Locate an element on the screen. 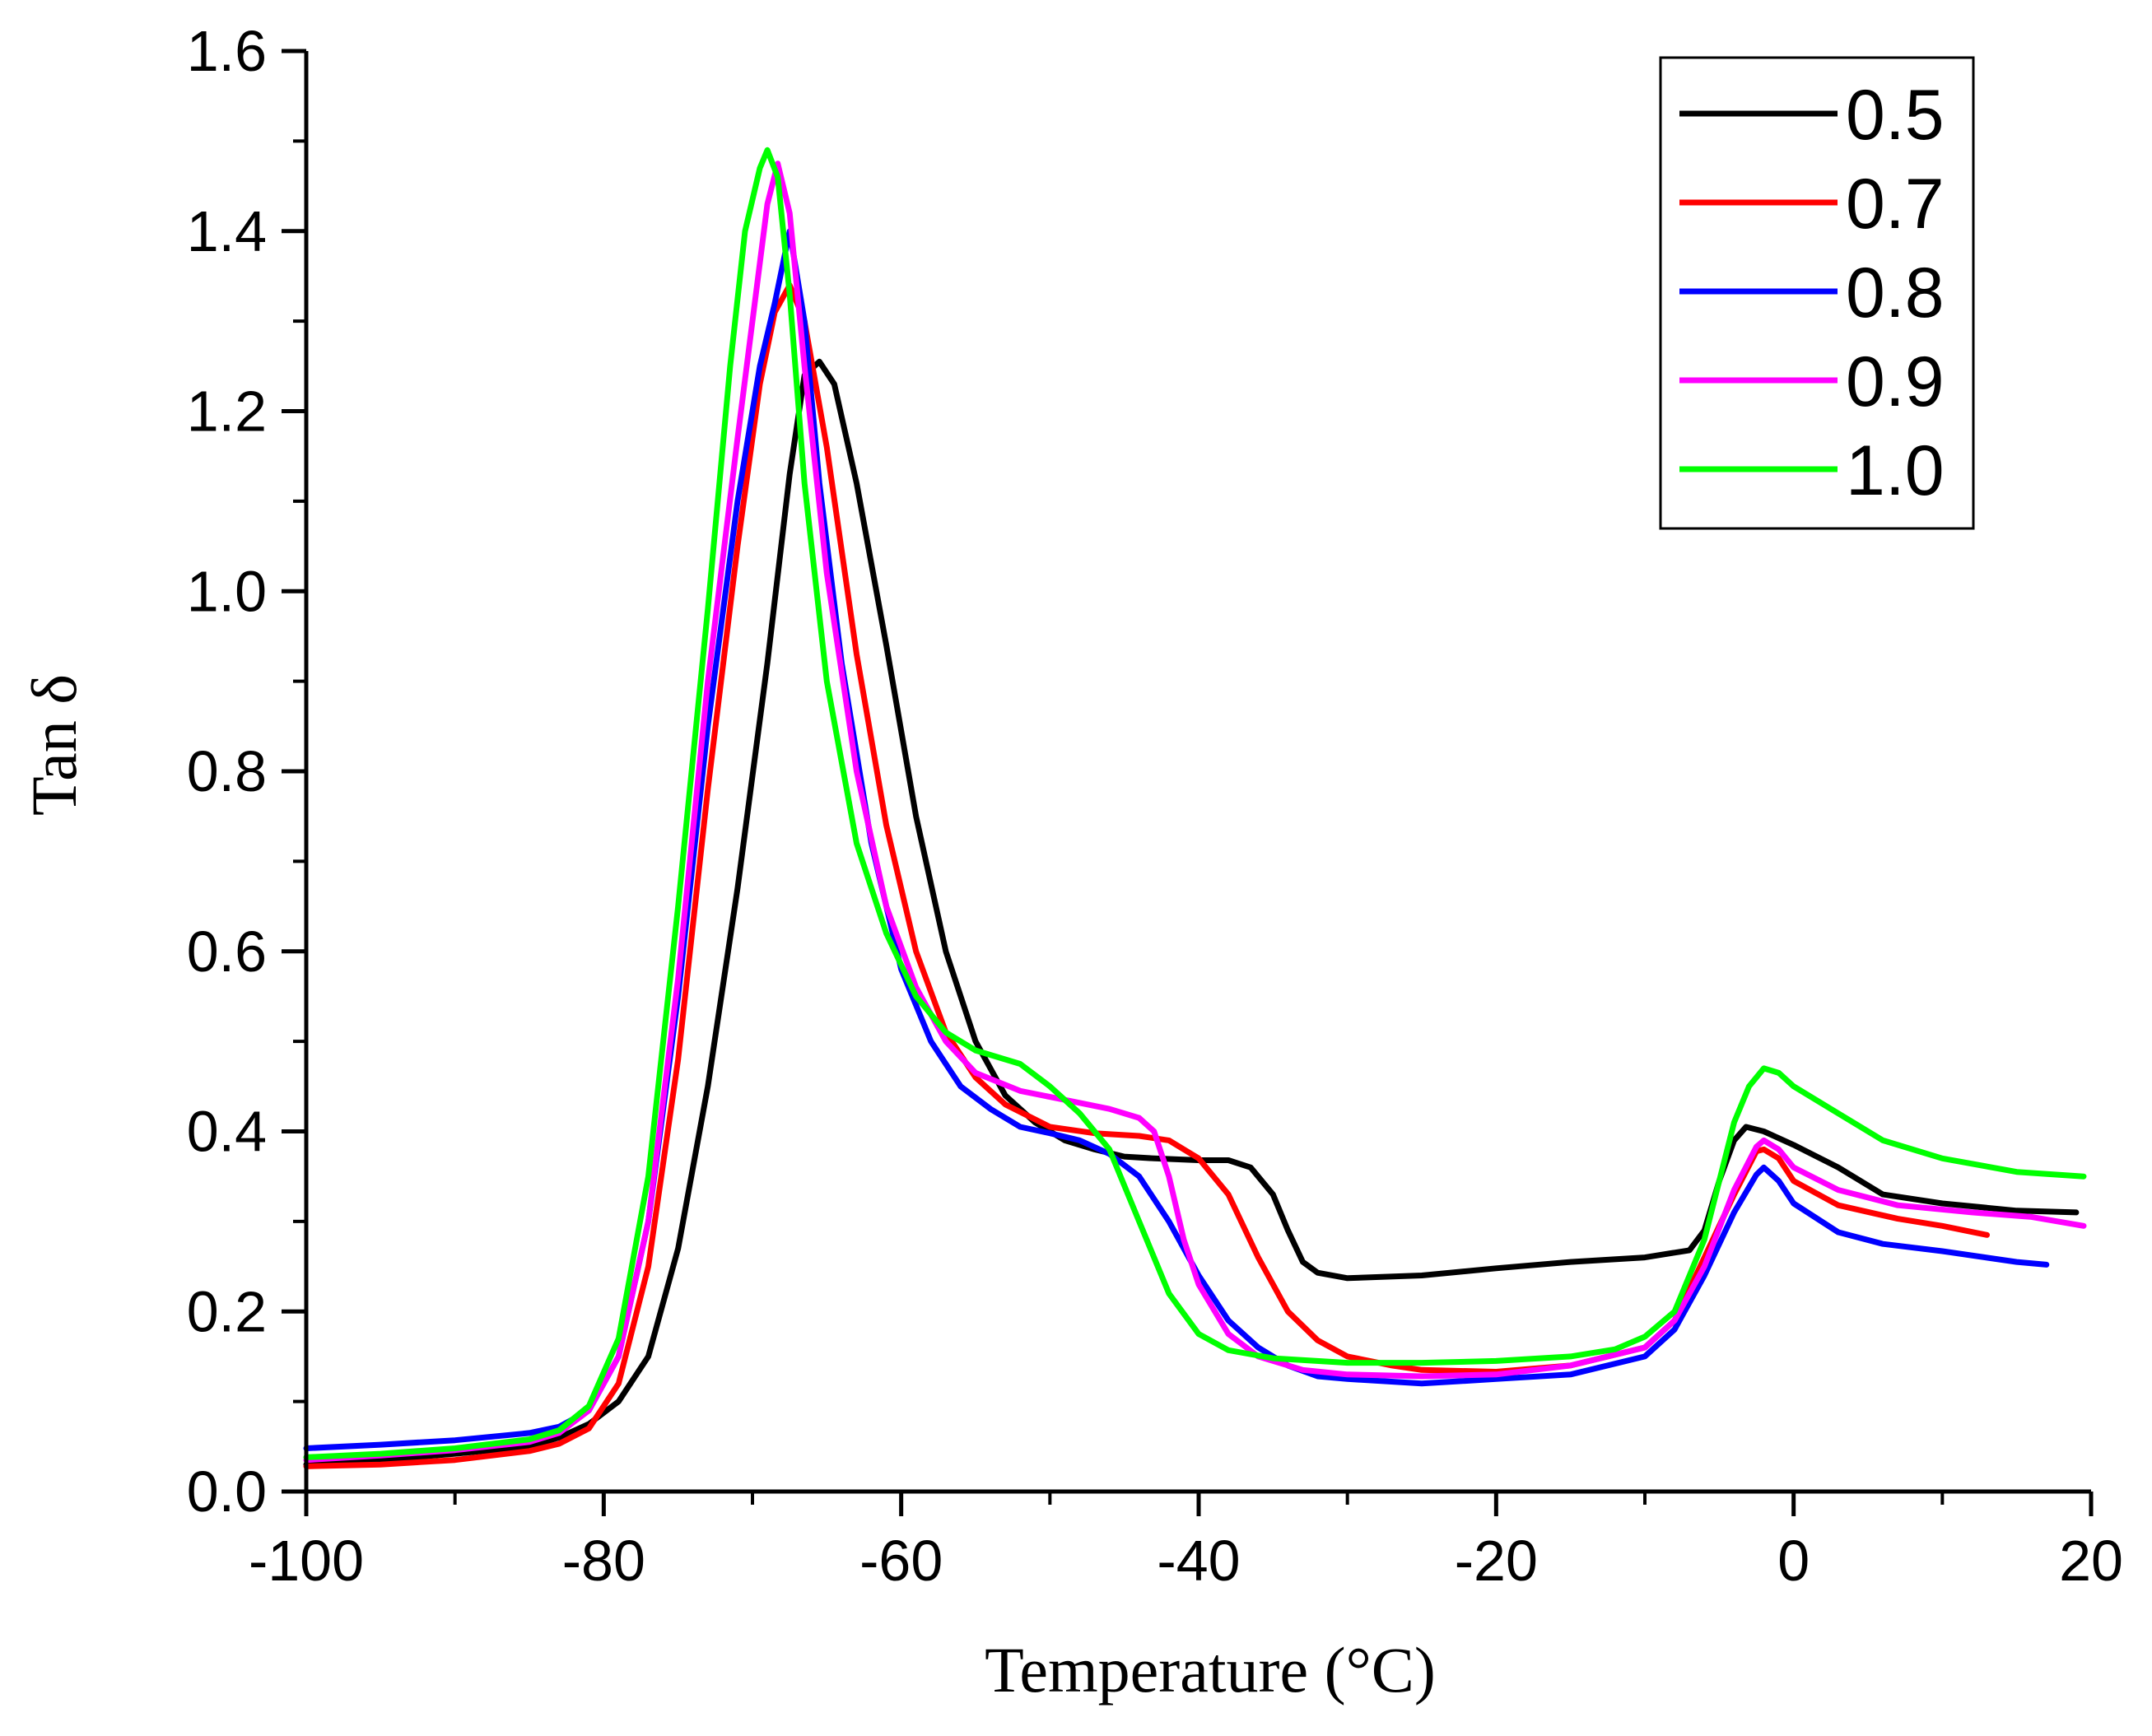 This screenshot has width=2152, height=1736. legend-label-0.7: 0.7 is located at coordinates (1895, 204).